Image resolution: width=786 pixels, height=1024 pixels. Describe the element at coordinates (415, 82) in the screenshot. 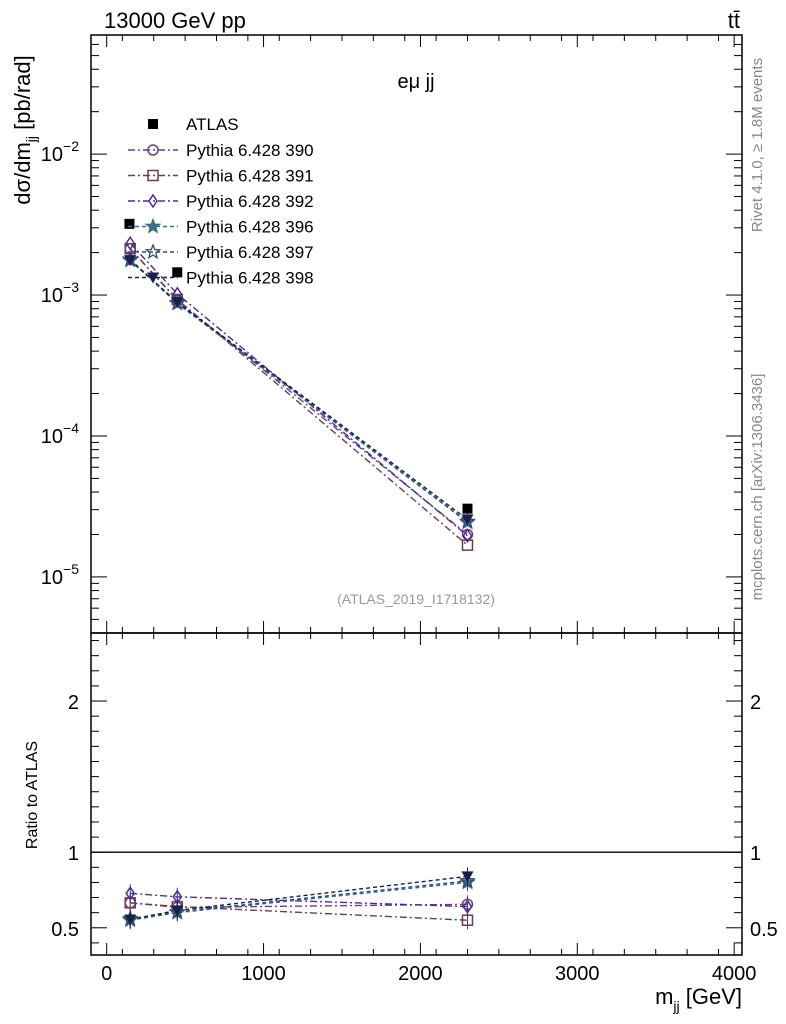

I see `plot-title: eμ jj` at that location.